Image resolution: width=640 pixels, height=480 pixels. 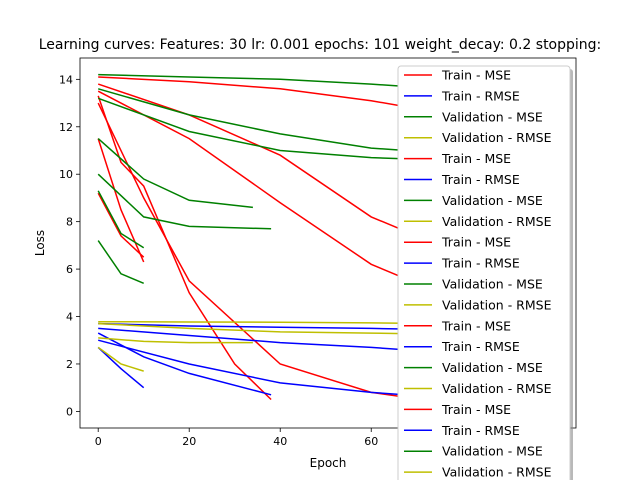 I want to click on x-tick-label: 20, so click(x=189, y=441).